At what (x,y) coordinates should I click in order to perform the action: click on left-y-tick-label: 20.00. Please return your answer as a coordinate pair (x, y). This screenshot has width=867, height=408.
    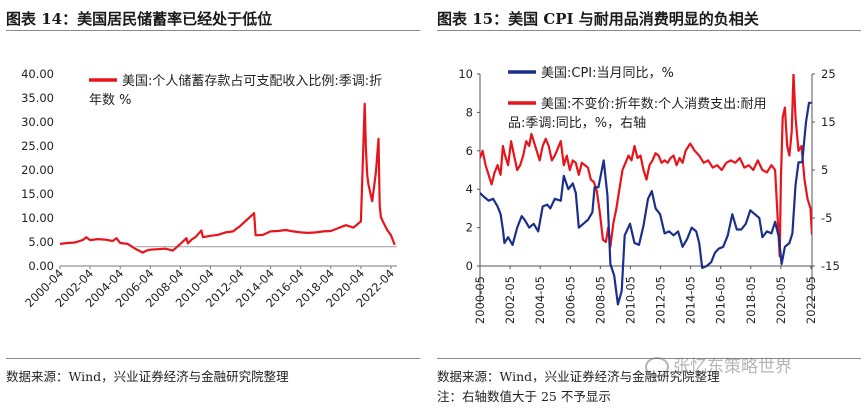
    Looking at the image, I should click on (37, 170).